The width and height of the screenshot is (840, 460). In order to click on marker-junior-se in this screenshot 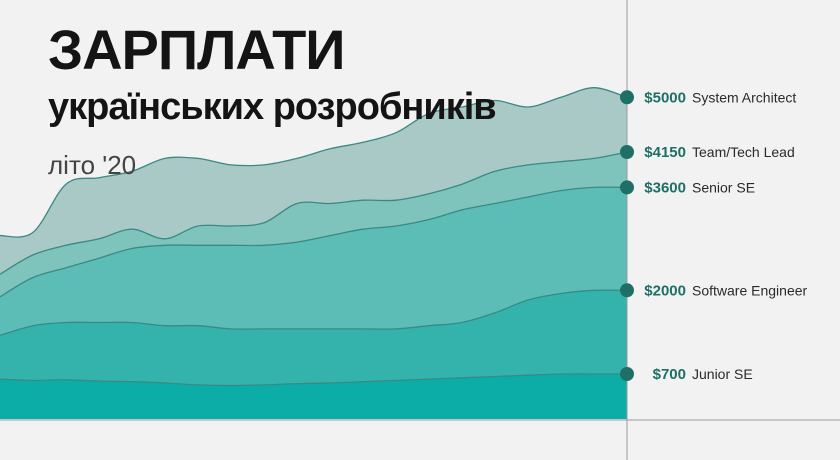, I will do `click(627, 374)`.